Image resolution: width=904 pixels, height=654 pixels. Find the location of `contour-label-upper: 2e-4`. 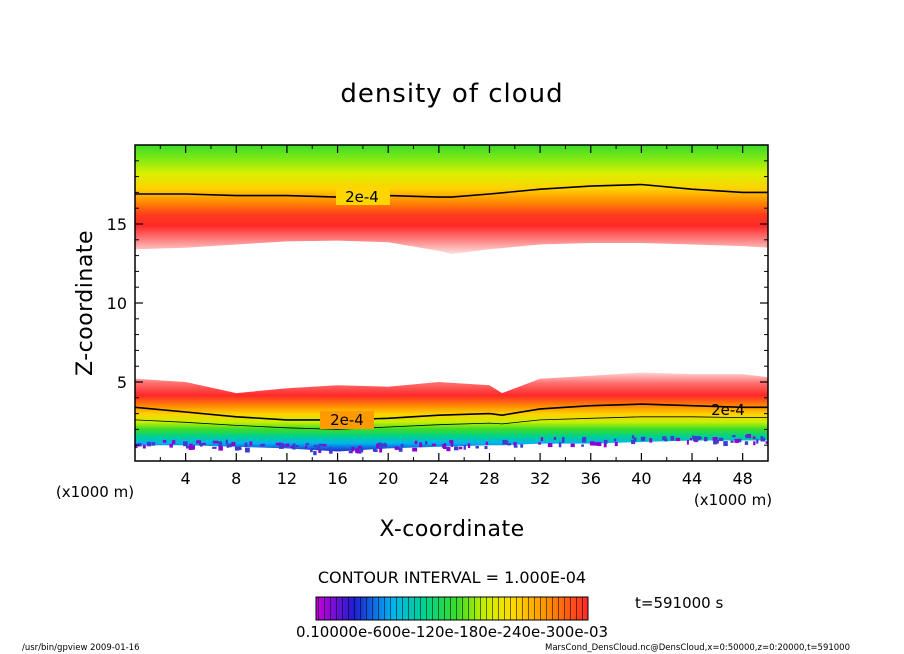

contour-label-upper: 2e-4 is located at coordinates (362, 197).